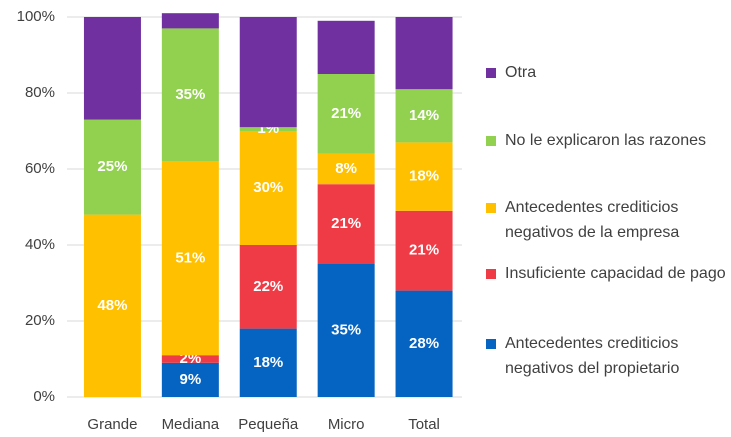  I want to click on data-label: 9%, so click(191, 379).